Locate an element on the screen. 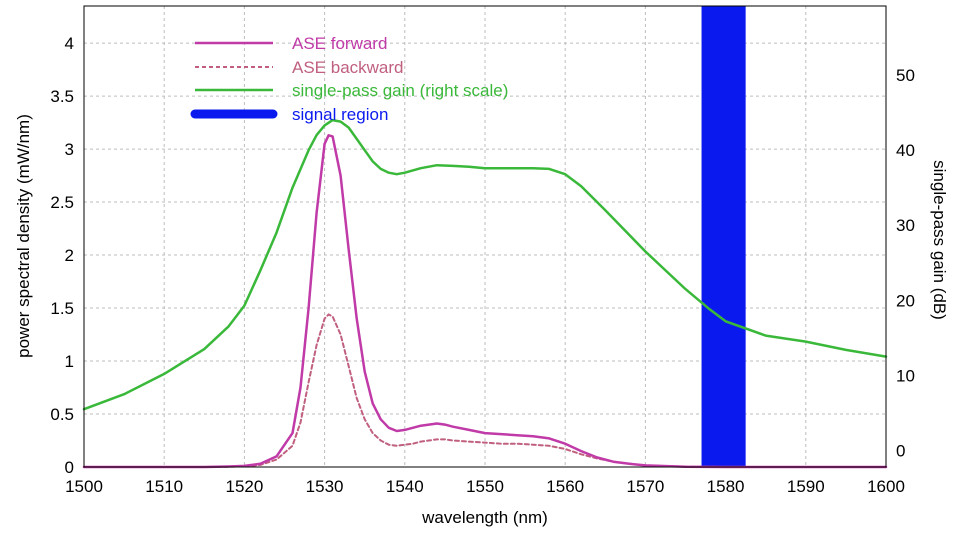 This screenshot has width=975, height=535. x-tick-label: 1590 is located at coordinates (806, 486).